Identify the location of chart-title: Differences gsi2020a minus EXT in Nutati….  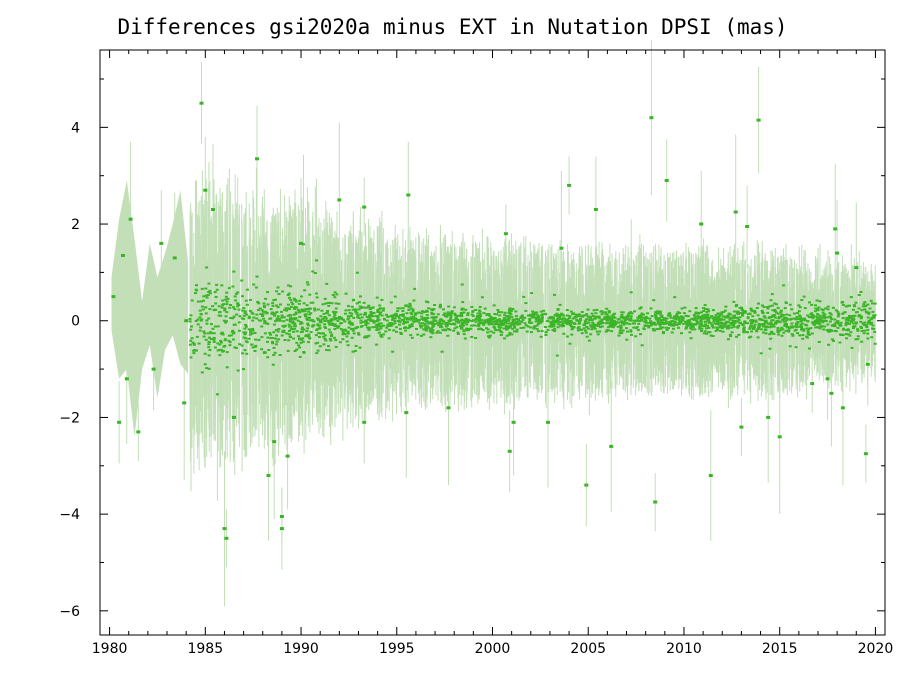
(452, 27).